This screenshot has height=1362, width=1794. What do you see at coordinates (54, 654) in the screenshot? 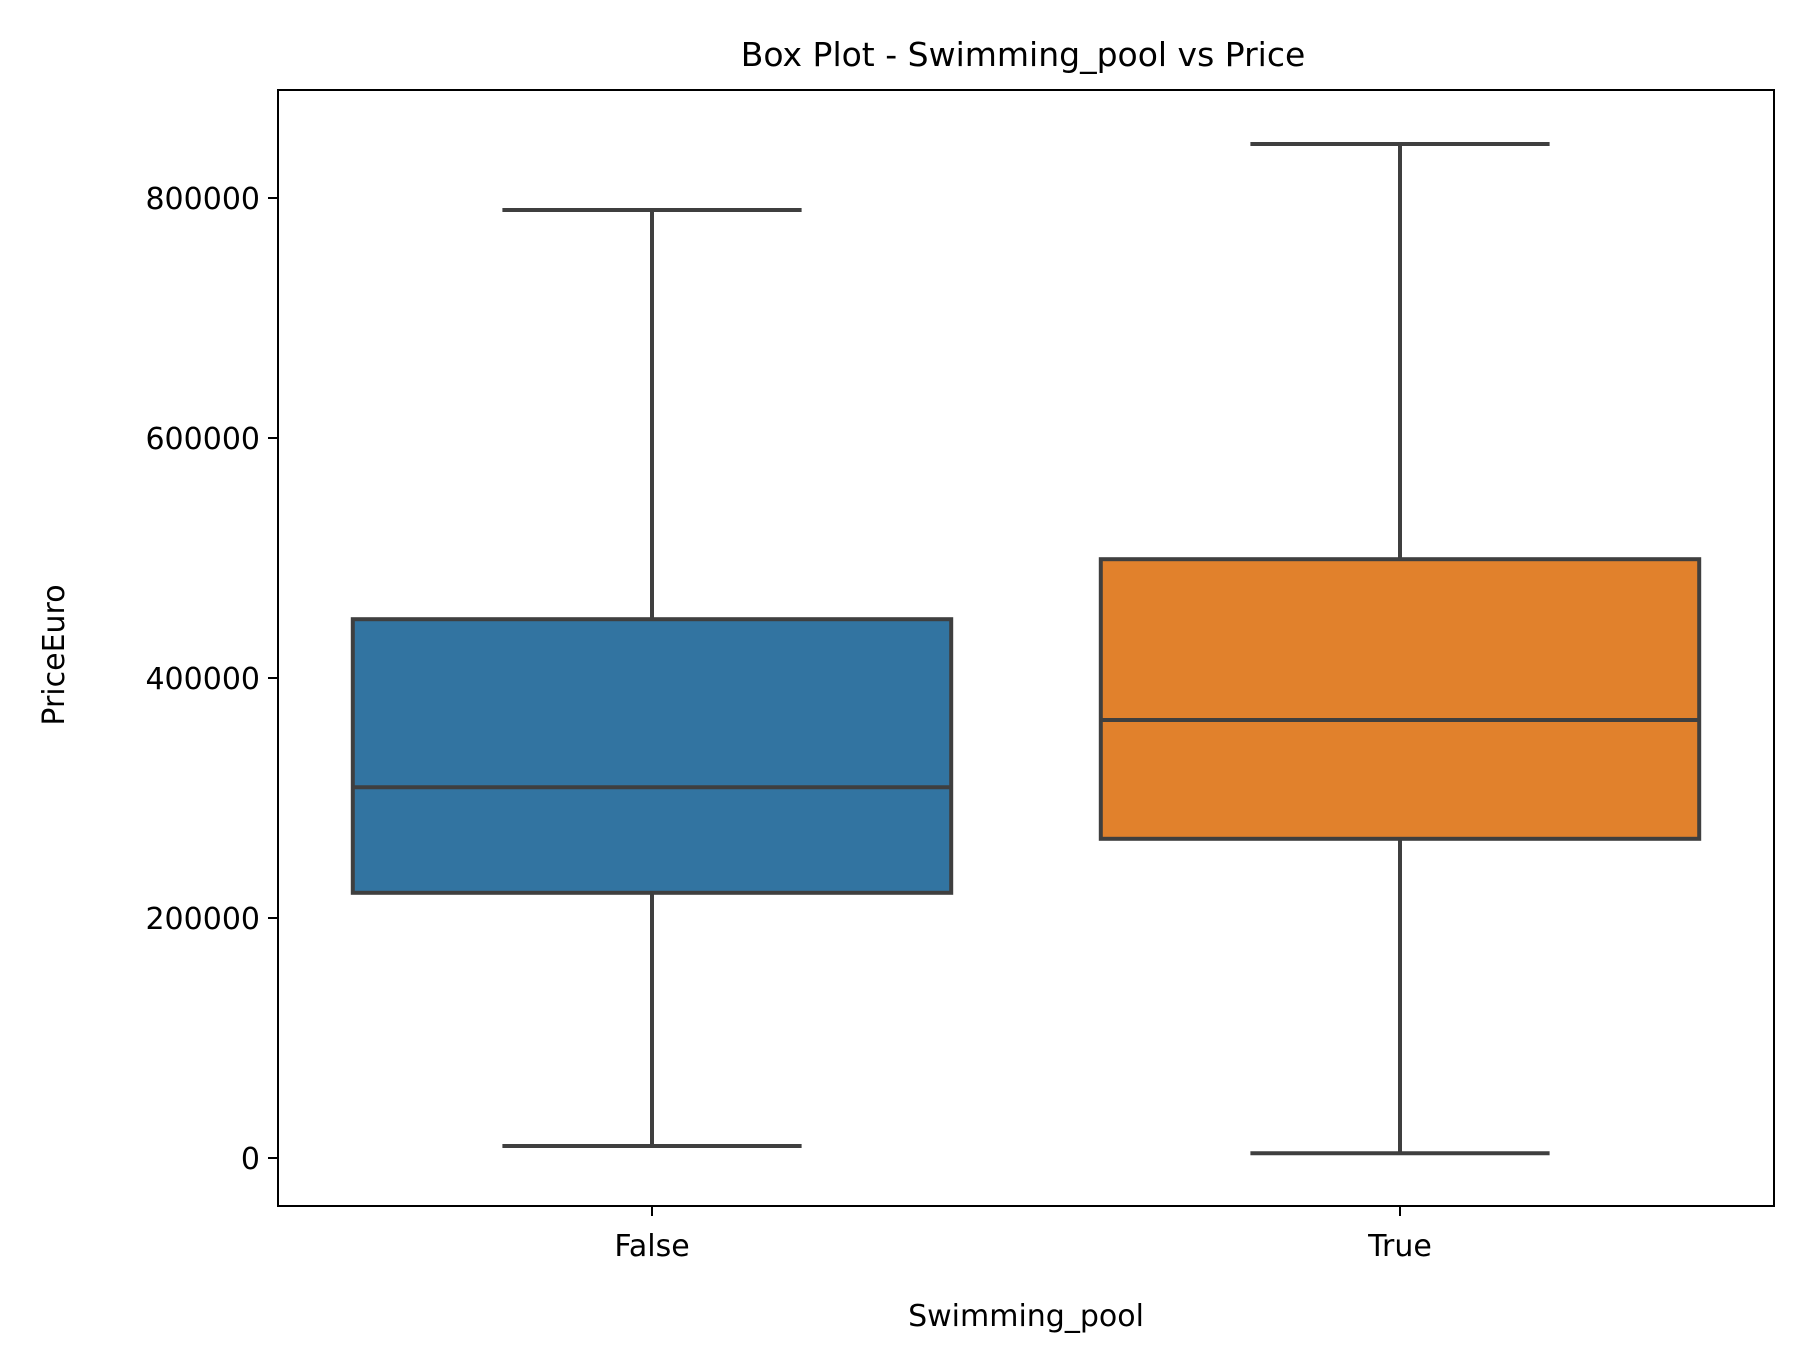
I see `y-axis-label: PriceEuro` at bounding box center [54, 654].